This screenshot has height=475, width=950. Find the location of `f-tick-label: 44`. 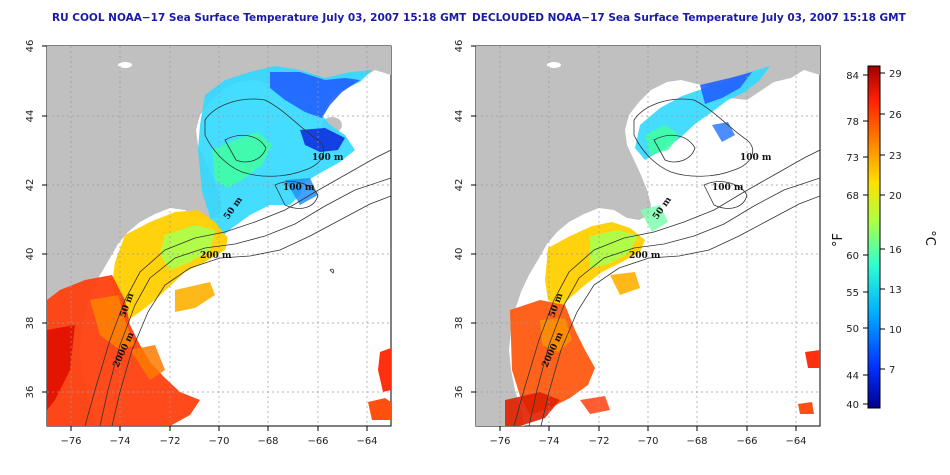

f-tick-label: 44 is located at coordinates (852, 376).